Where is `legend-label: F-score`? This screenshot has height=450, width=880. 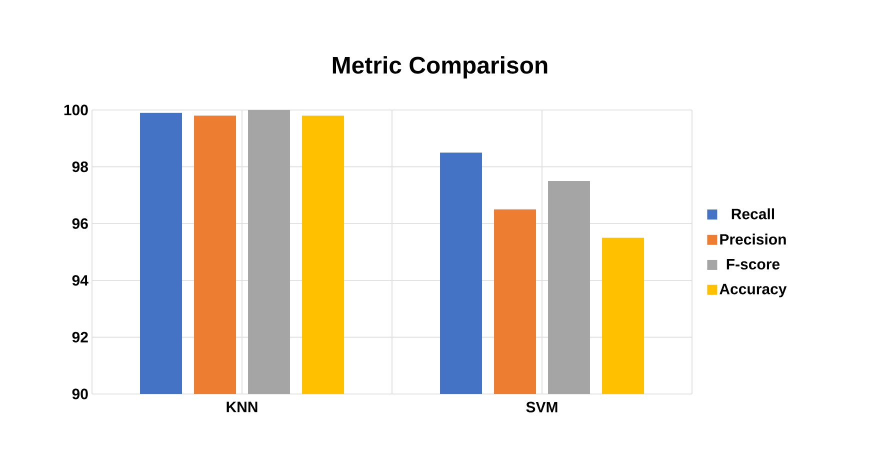 legend-label: F-score is located at coordinates (753, 264).